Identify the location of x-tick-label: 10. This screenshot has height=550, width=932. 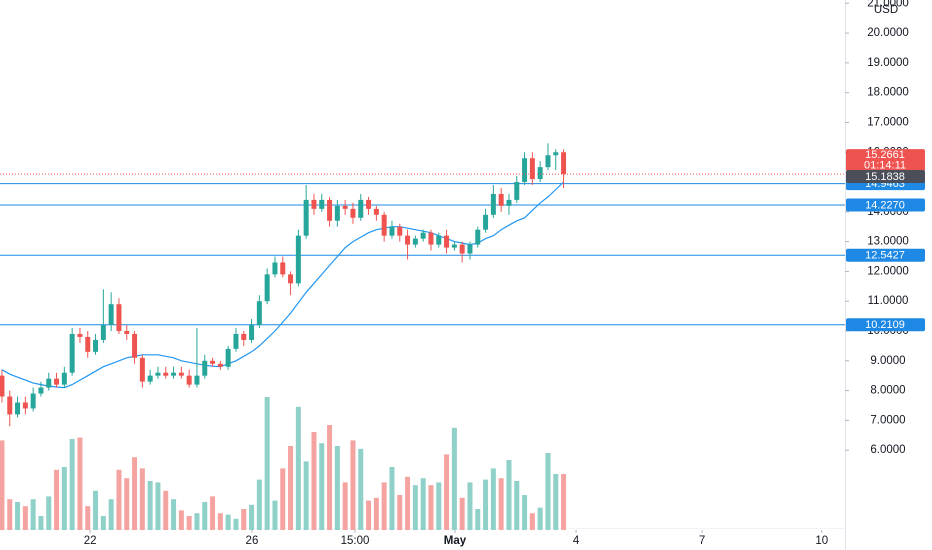
(821, 541).